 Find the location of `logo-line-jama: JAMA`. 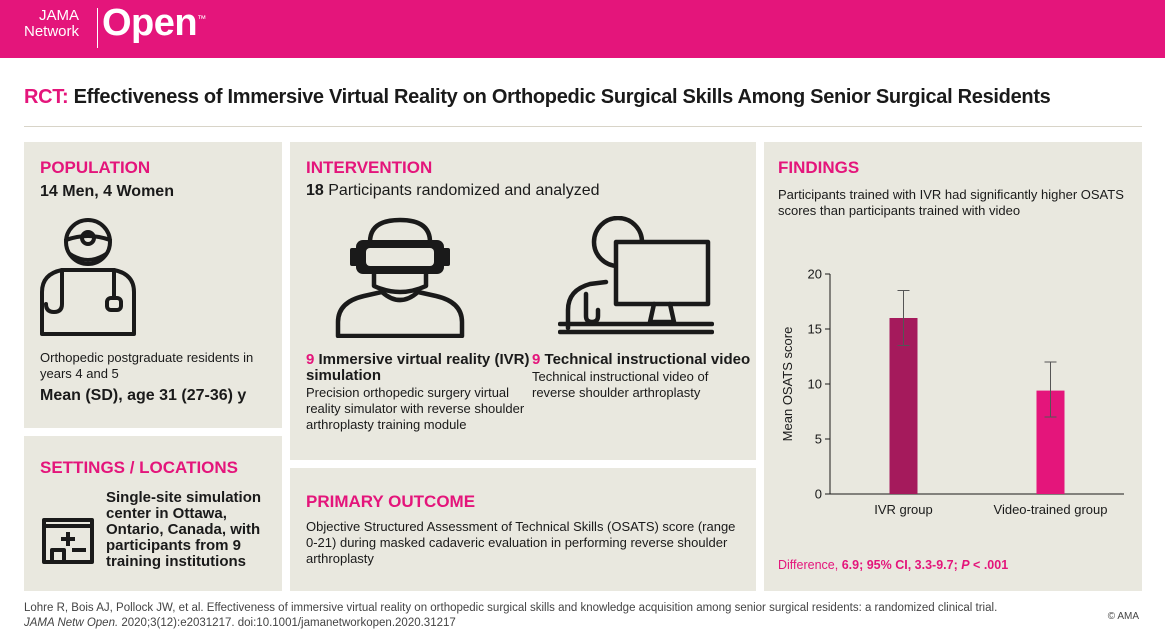

logo-line-jama: JAMA is located at coordinates (59, 15).